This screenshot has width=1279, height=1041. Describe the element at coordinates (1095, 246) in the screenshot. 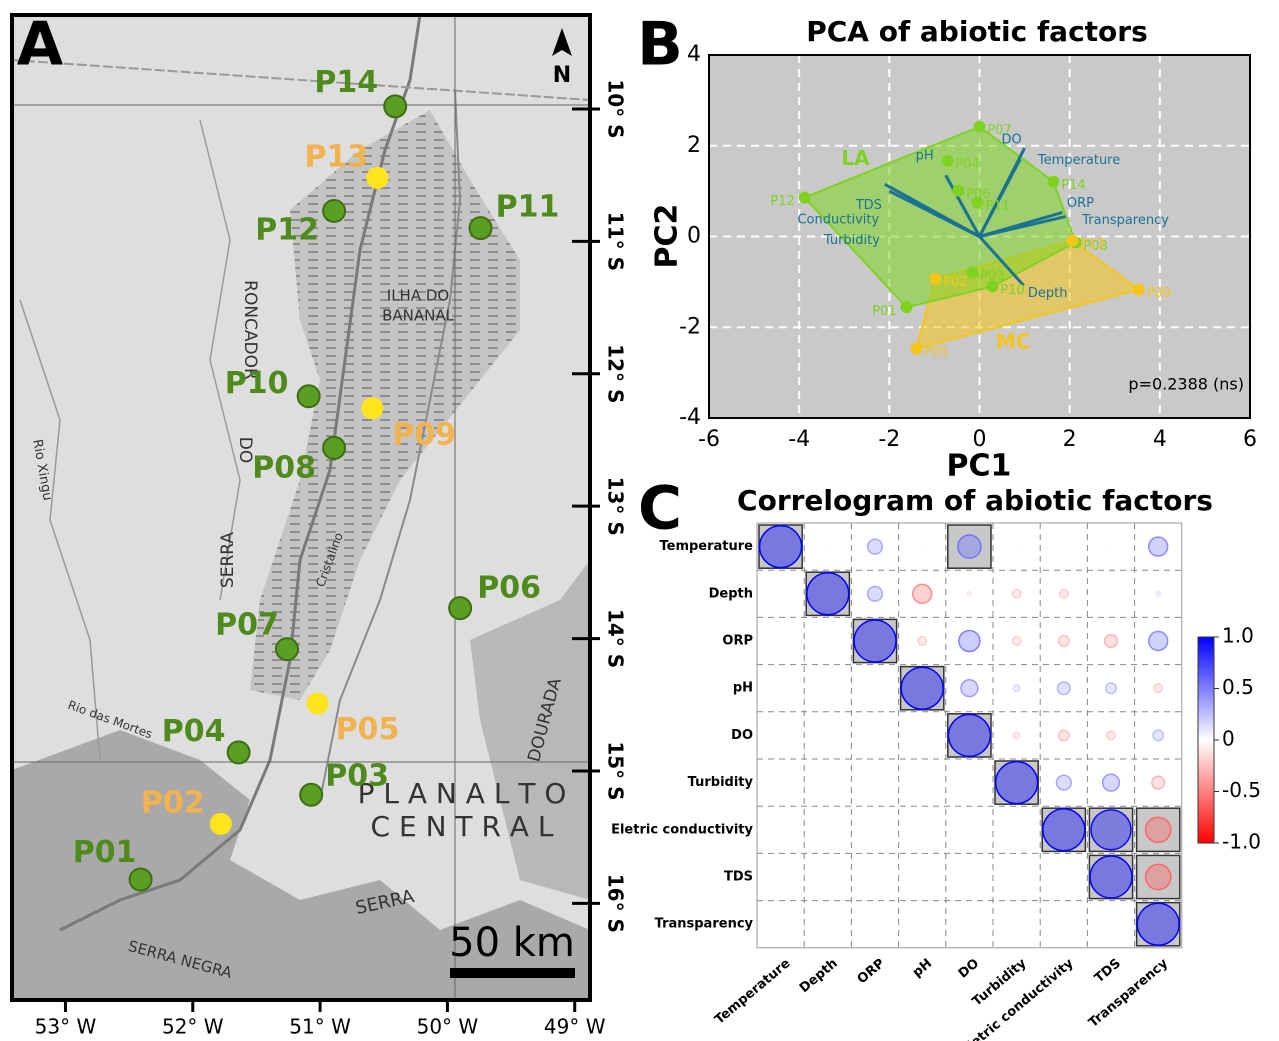

I see `pca-point-label: P08` at that location.